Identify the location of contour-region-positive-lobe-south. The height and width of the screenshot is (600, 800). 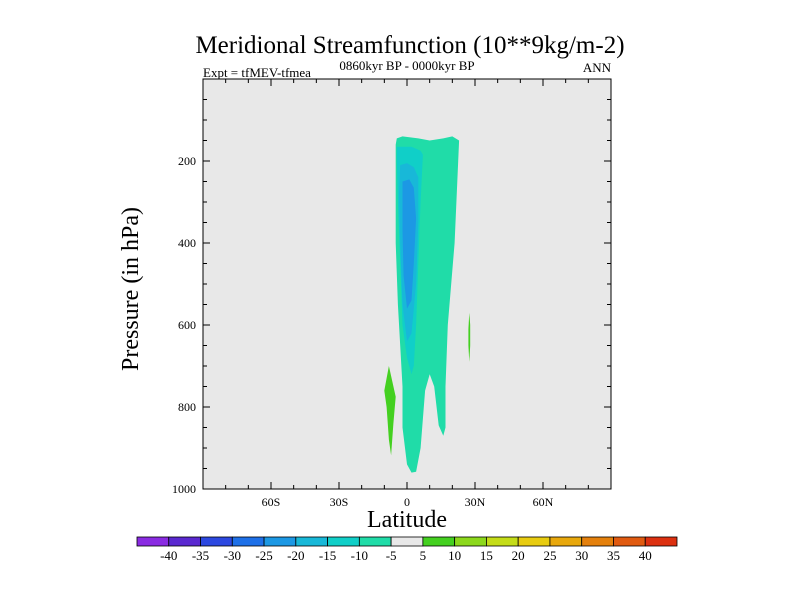
(390, 411).